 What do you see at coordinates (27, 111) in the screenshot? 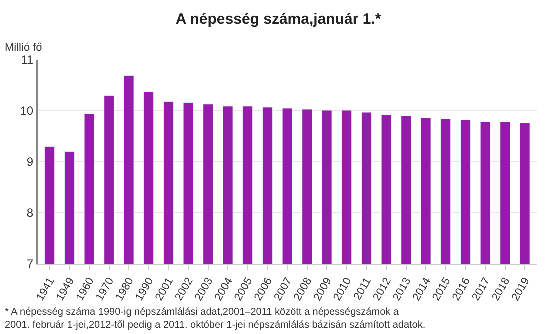
I see `y-tick-label: 10` at bounding box center [27, 111].